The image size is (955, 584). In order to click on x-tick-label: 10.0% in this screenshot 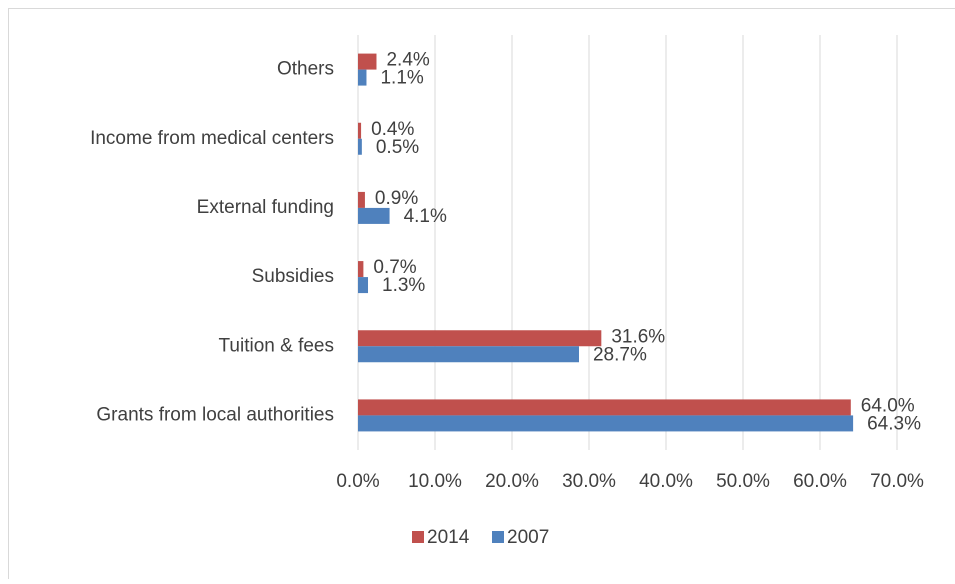, I will do `click(435, 481)`.